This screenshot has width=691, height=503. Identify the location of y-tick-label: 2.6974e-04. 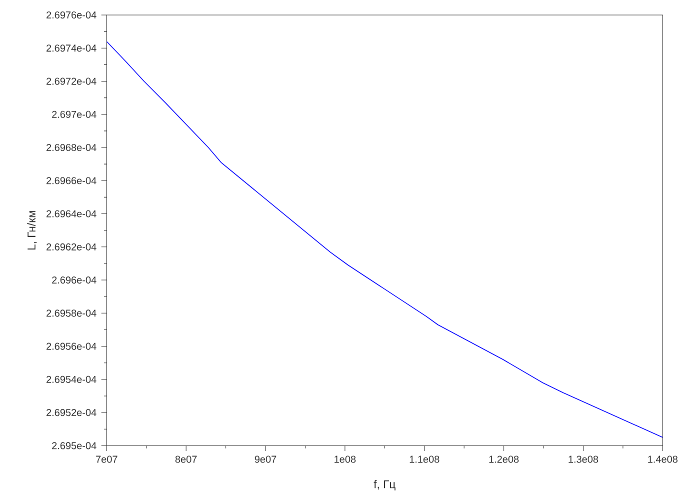
(71, 48).